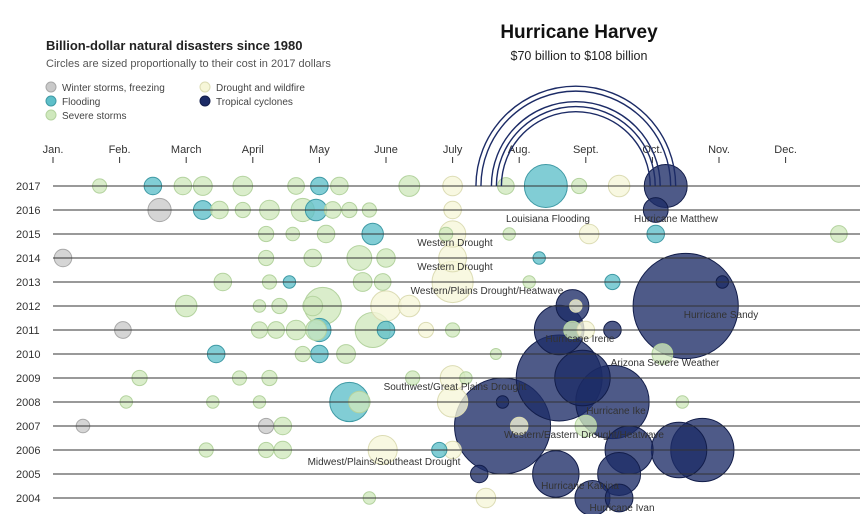 The height and width of the screenshot is (514, 863). Describe the element at coordinates (28, 211) in the screenshot. I see `year-label: 2016` at that location.